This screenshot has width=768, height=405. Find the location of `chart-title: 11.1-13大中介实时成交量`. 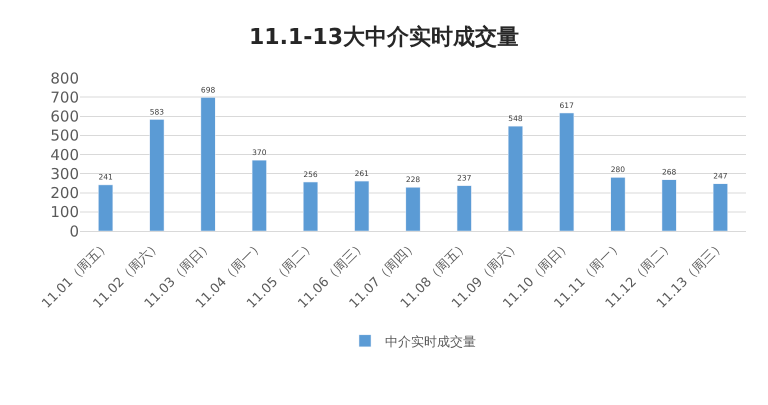

chart-title: 11.1-13大中介实时成交量 is located at coordinates (384, 37).